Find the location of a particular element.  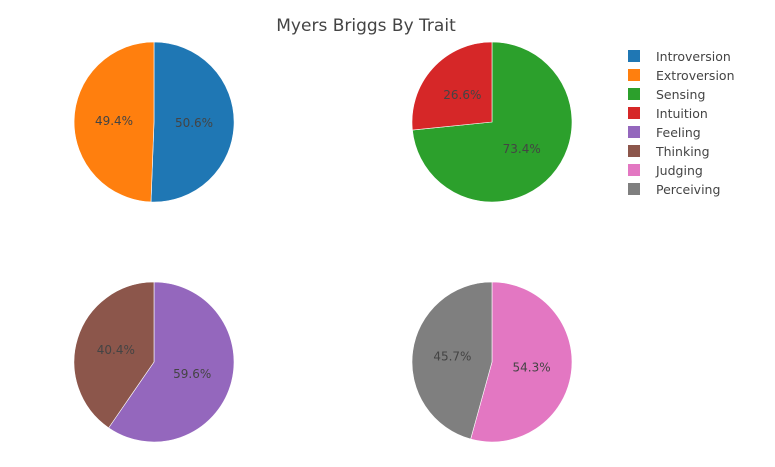

pie-slice-perceiving is located at coordinates (452, 360).